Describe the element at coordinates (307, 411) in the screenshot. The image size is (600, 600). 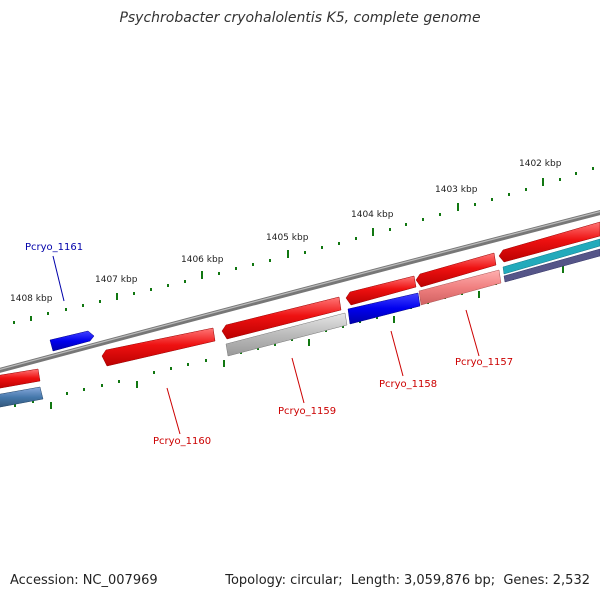
I see `gene-label-pcryo-1159: Pcryo_1159` at that location.